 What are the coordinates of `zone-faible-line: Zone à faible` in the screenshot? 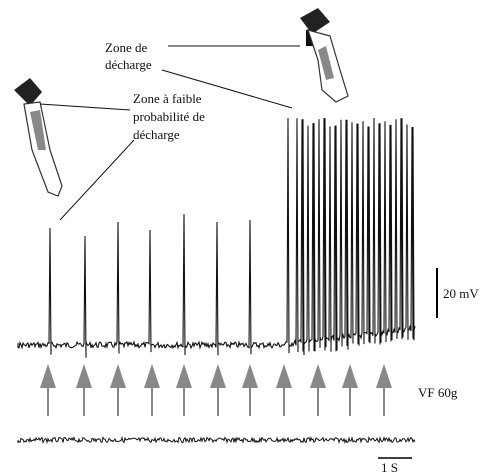 It's located at (167, 98).